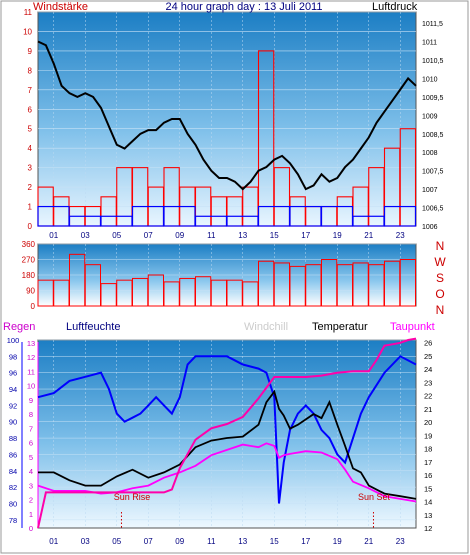 This screenshot has width=470, height=555. What do you see at coordinates (31, 514) in the screenshot?
I see `rain-tick-label: 1` at bounding box center [31, 514].